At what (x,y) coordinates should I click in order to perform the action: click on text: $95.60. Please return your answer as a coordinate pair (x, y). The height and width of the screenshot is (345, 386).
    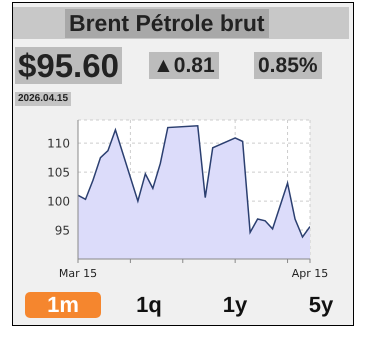
    Looking at the image, I should click on (68, 65).